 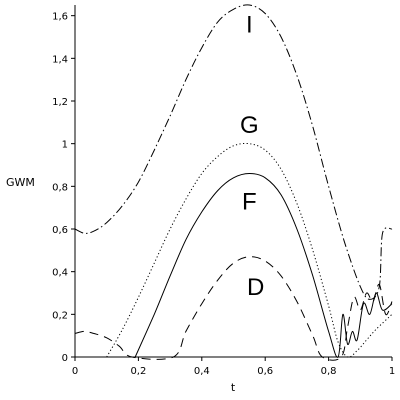 I want to click on y-tick-label: 0,6, so click(x=60, y=230).